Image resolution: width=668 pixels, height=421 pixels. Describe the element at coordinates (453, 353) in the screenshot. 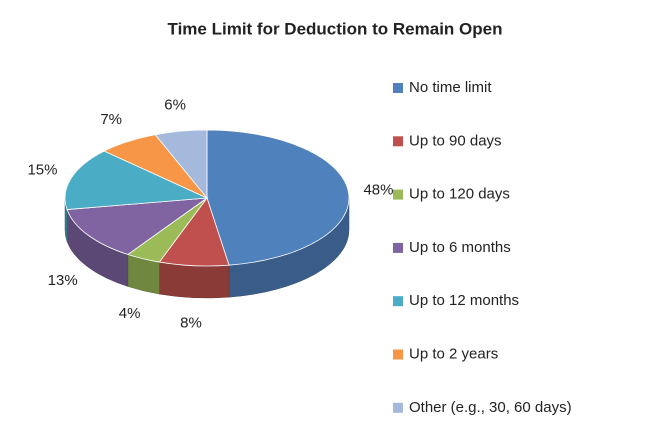

I see `legend-label: Up to 2 years` at that location.